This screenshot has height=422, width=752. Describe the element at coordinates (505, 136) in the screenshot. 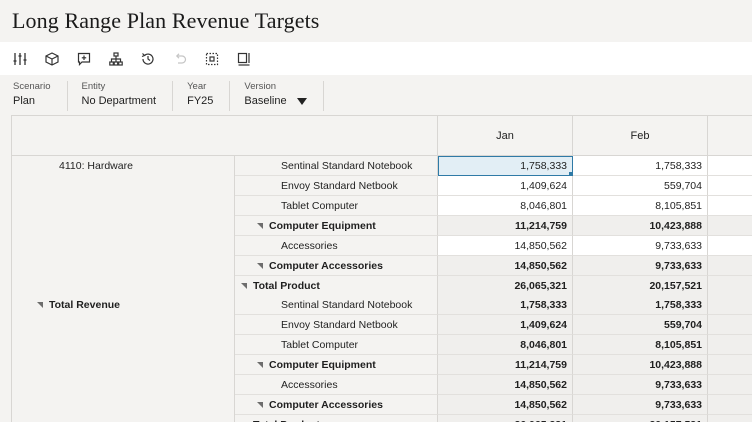

I see `column-header-jan: Jan` at that location.